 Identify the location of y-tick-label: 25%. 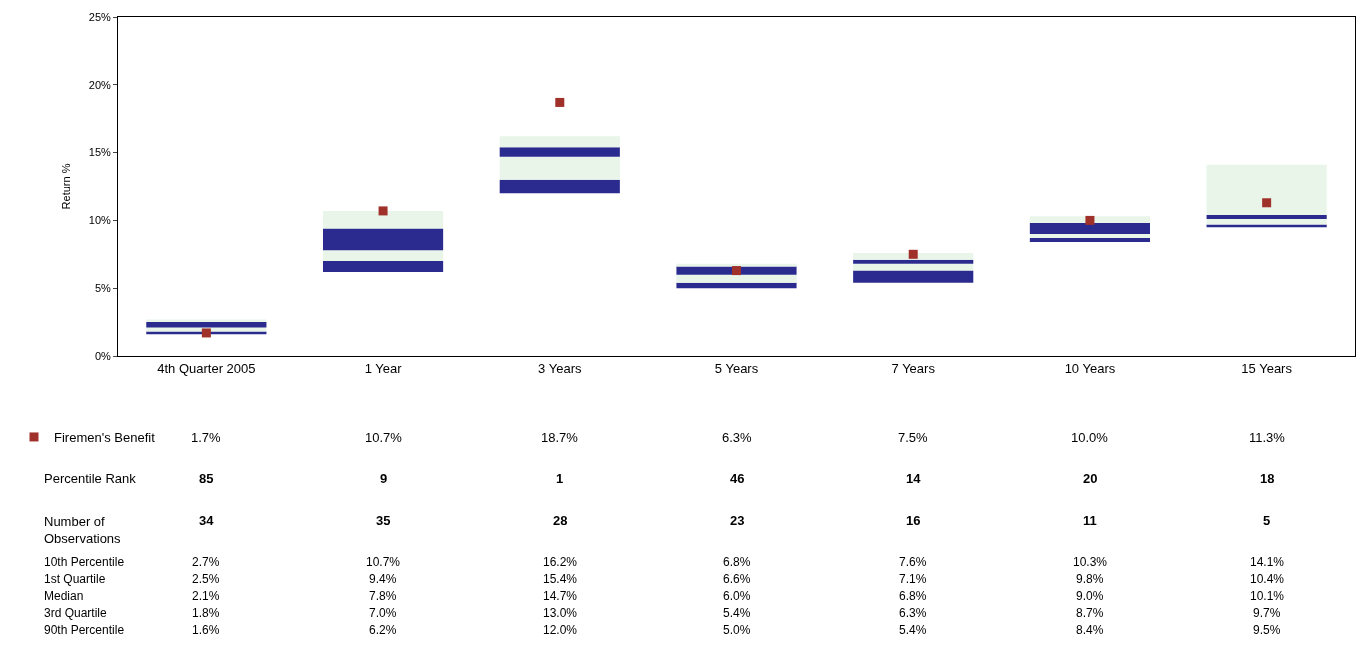
(99, 16).